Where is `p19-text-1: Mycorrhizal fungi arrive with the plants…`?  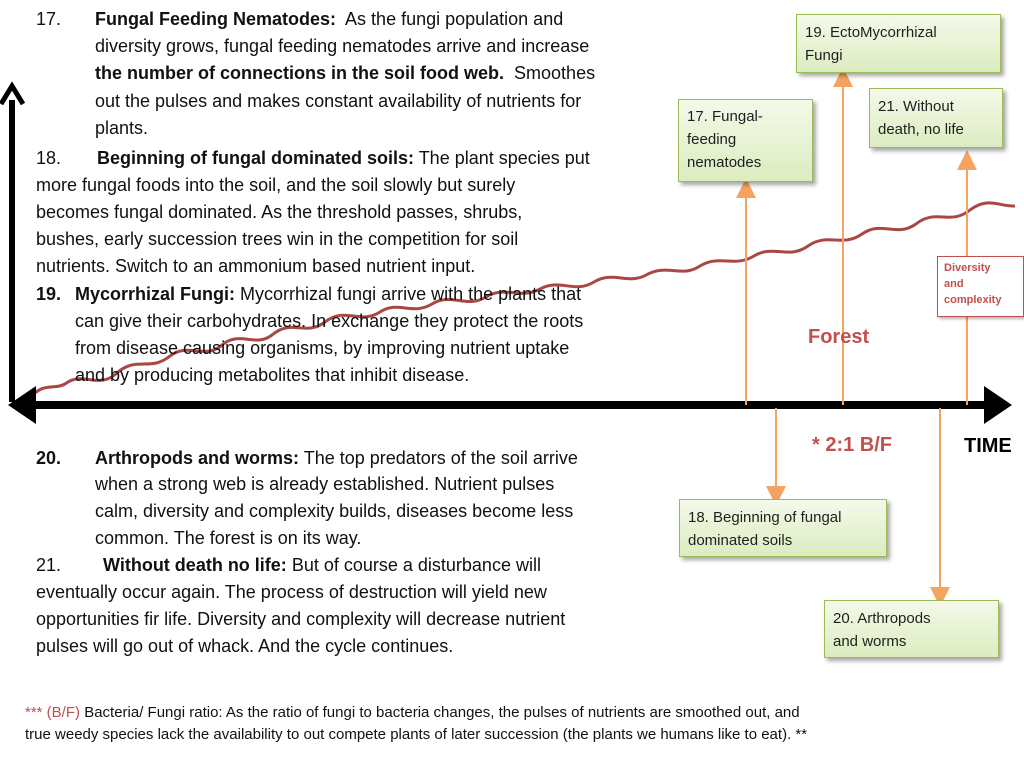 p19-text-1: Mycorrhizal fungi arrive with the plants… is located at coordinates (411, 294).